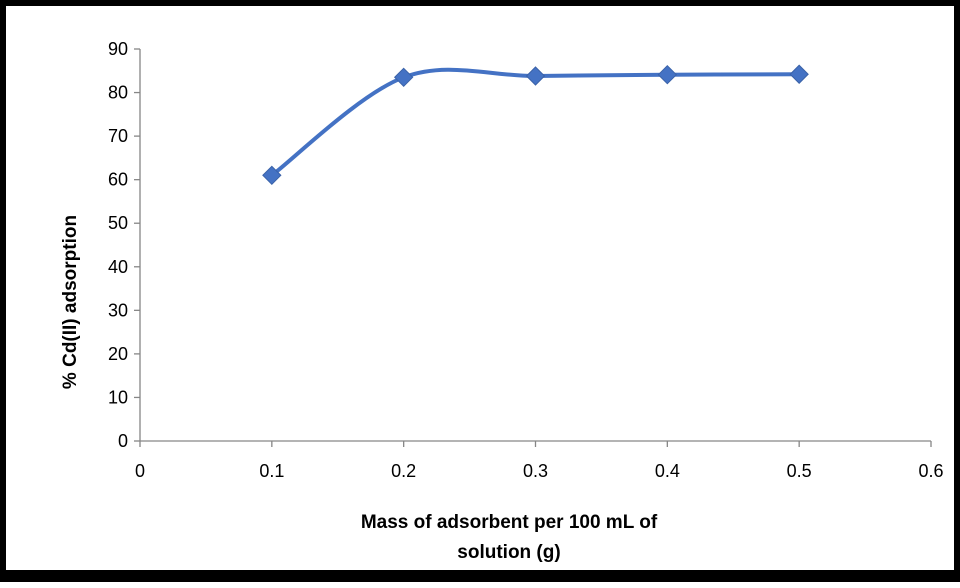  What do you see at coordinates (667, 471) in the screenshot?
I see `x-tick-label: 0.4` at bounding box center [667, 471].